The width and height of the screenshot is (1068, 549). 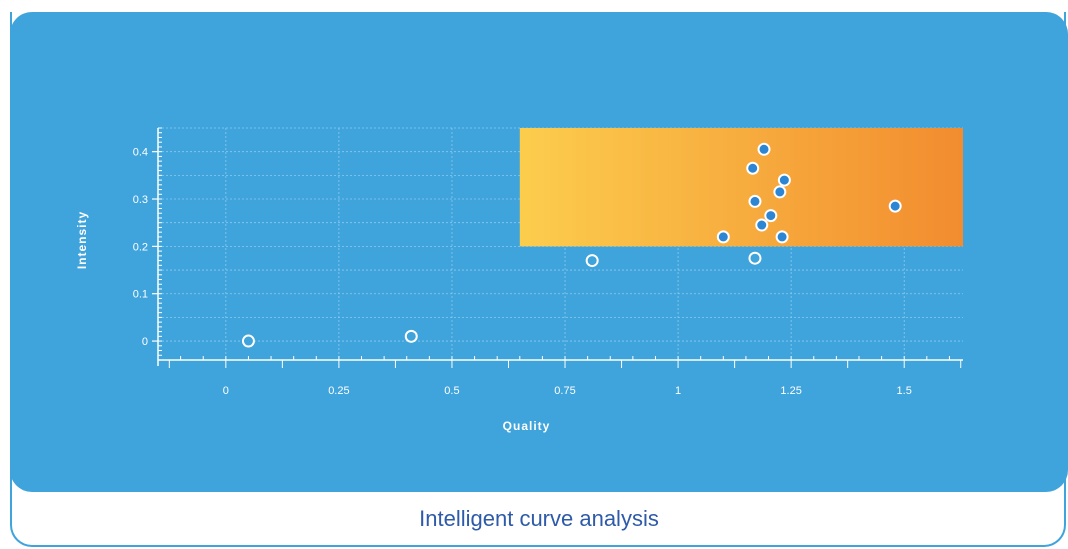 What do you see at coordinates (140, 247) in the screenshot?
I see `y-tick-label: 0.2` at bounding box center [140, 247].